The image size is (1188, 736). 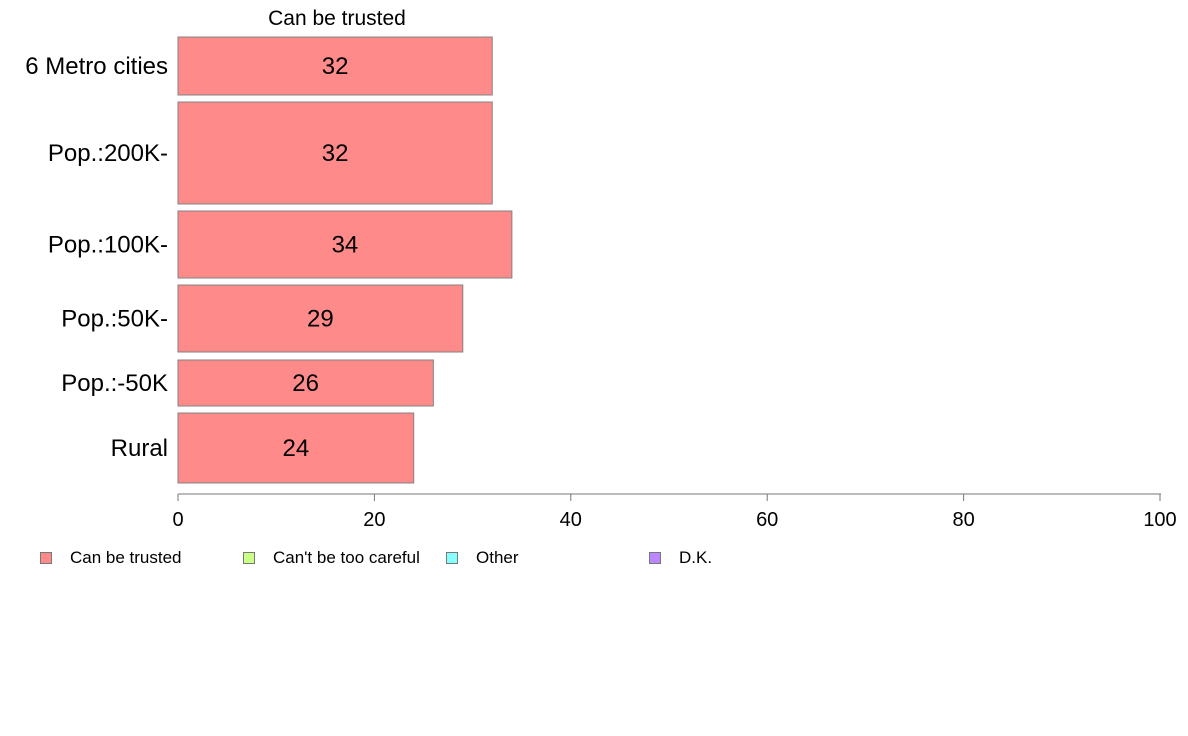 What do you see at coordinates (126, 557) in the screenshot?
I see `legend-label: Can be trusted` at bounding box center [126, 557].